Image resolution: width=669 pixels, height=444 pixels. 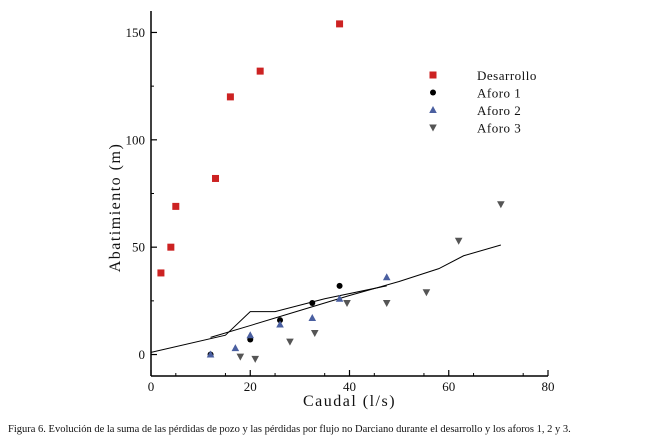 What do you see at coordinates (448, 386) in the screenshot?
I see `x-tick-label: 60` at bounding box center [448, 386].